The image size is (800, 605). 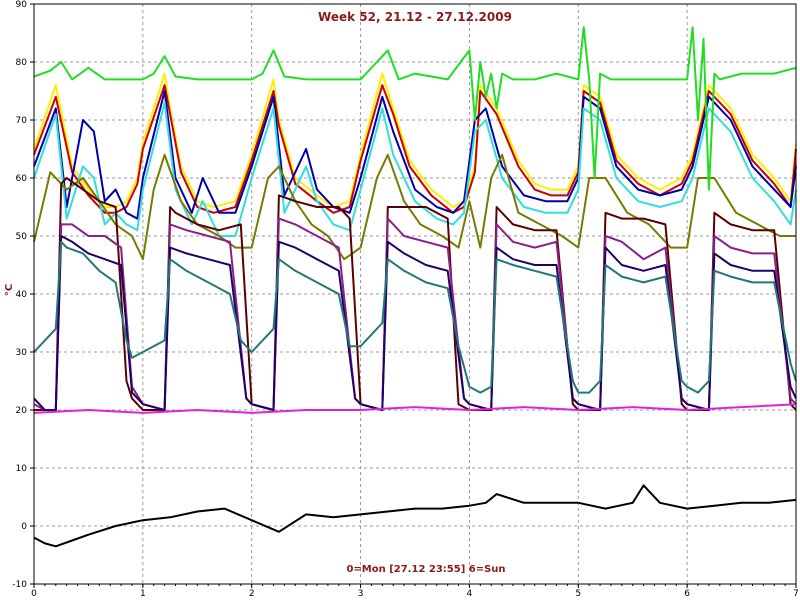 I want to click on y-tick-label: 0, so click(x=24, y=527).